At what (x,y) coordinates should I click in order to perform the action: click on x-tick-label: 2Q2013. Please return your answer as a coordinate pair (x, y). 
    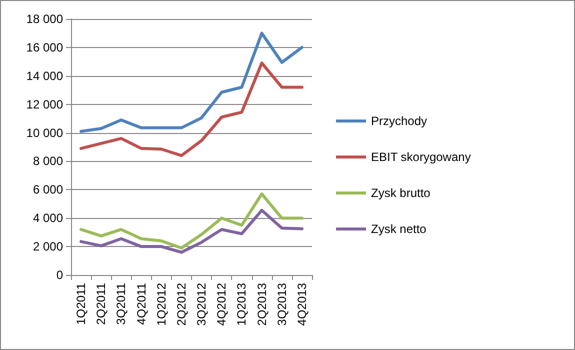
    Looking at the image, I should click on (261, 304).